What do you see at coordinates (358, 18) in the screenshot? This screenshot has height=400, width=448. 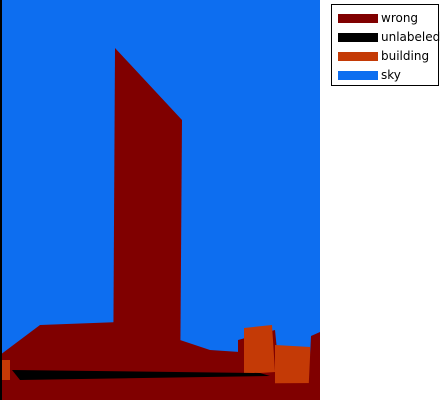 I see `legend-swatch-wrong` at bounding box center [358, 18].